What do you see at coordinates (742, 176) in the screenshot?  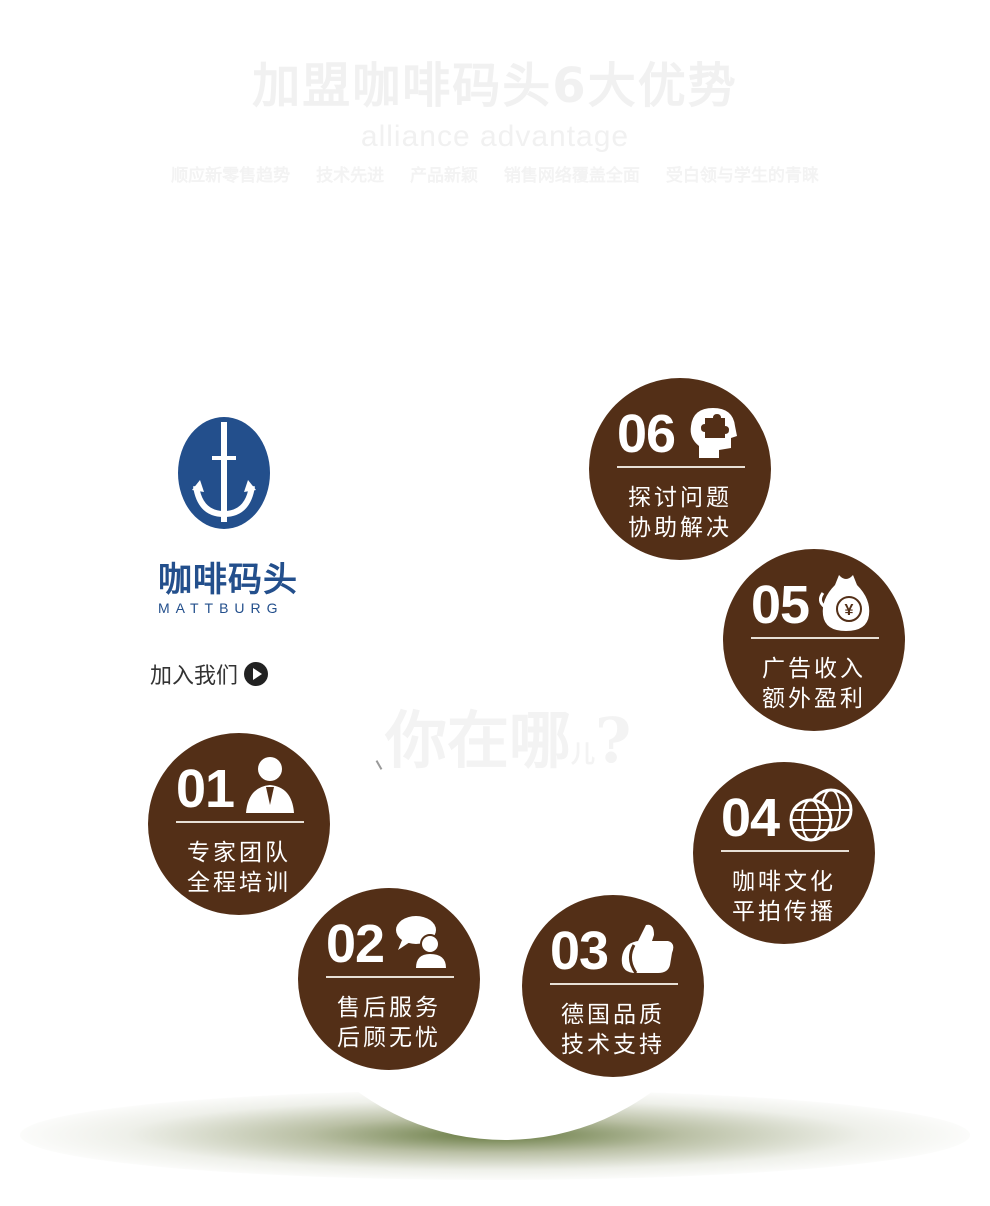 I see `tagline-item: 受白领与学生的青睐` at bounding box center [742, 176].